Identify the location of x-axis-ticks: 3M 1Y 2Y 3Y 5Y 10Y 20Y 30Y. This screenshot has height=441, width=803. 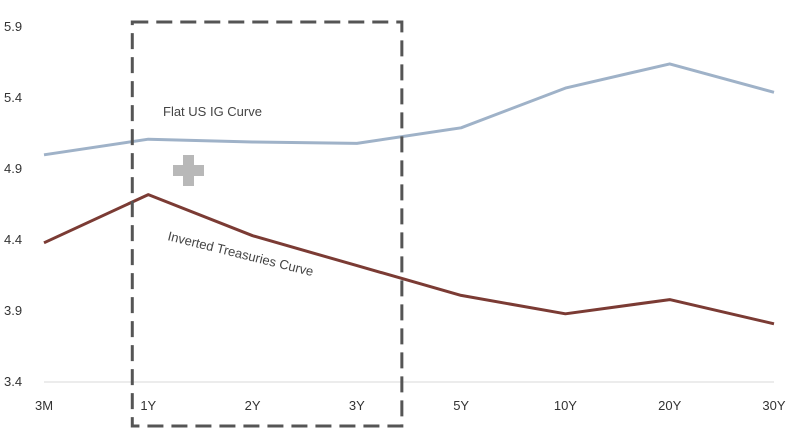
(410, 405).